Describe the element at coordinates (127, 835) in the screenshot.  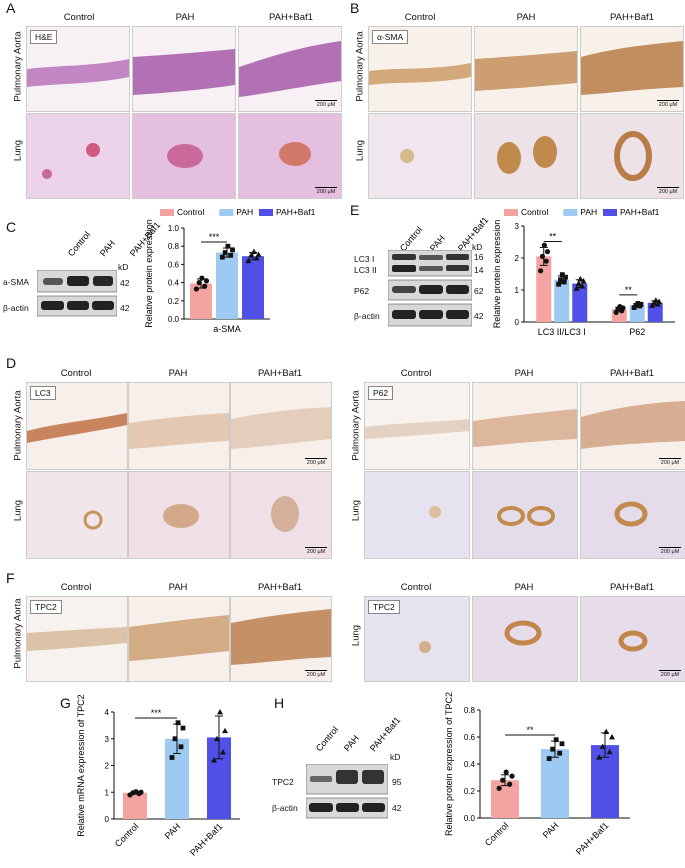
I see `x-tick-label: Control` at that location.